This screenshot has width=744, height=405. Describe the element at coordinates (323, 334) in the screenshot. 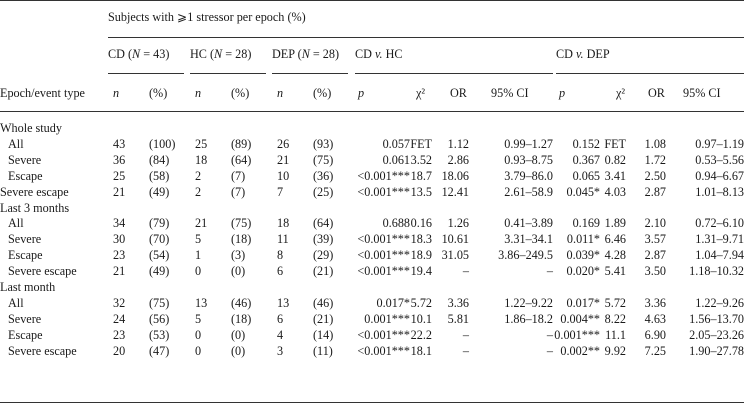

I see `table-cell: (14)` at that location.